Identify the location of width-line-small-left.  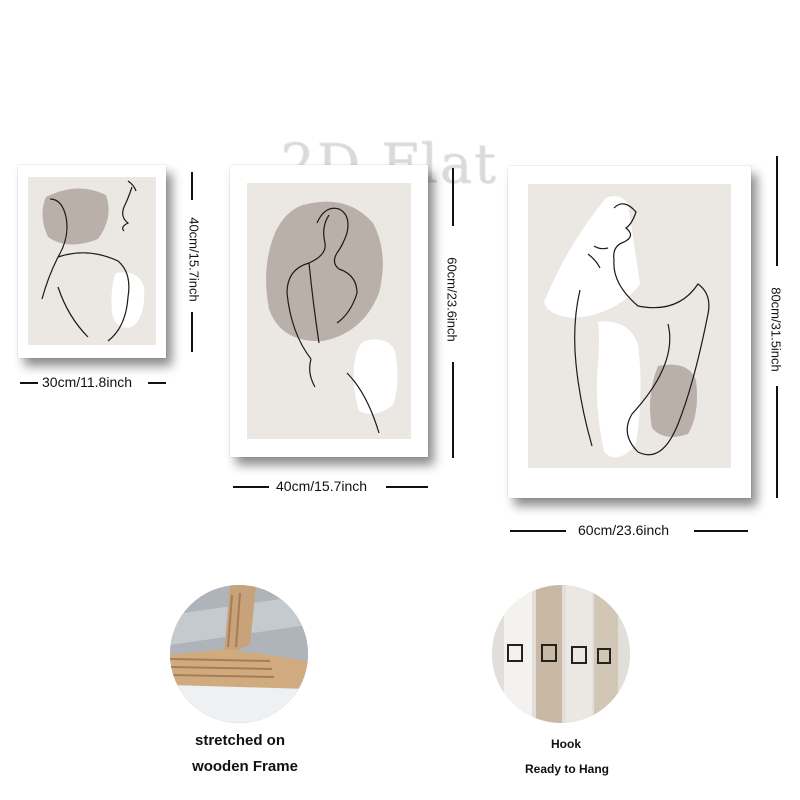
(29, 383).